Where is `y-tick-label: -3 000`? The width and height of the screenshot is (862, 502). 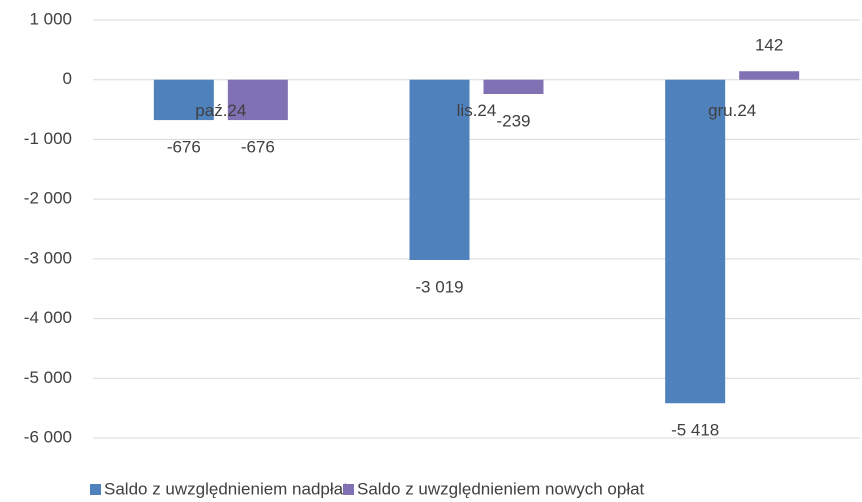 y-tick-label: -3 000 is located at coordinates (48, 257).